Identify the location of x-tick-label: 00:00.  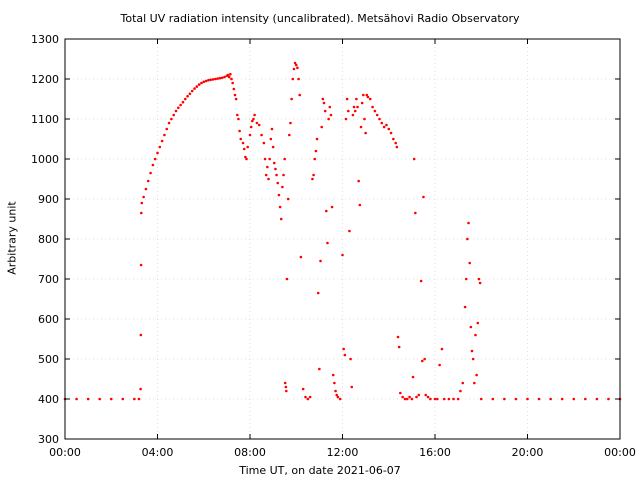
(620, 452).